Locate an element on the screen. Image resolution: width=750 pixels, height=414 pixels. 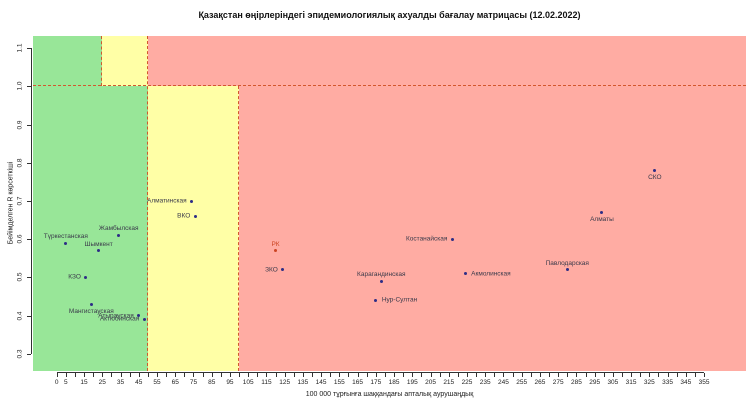
x-tick-label: 185 is located at coordinates (394, 382).